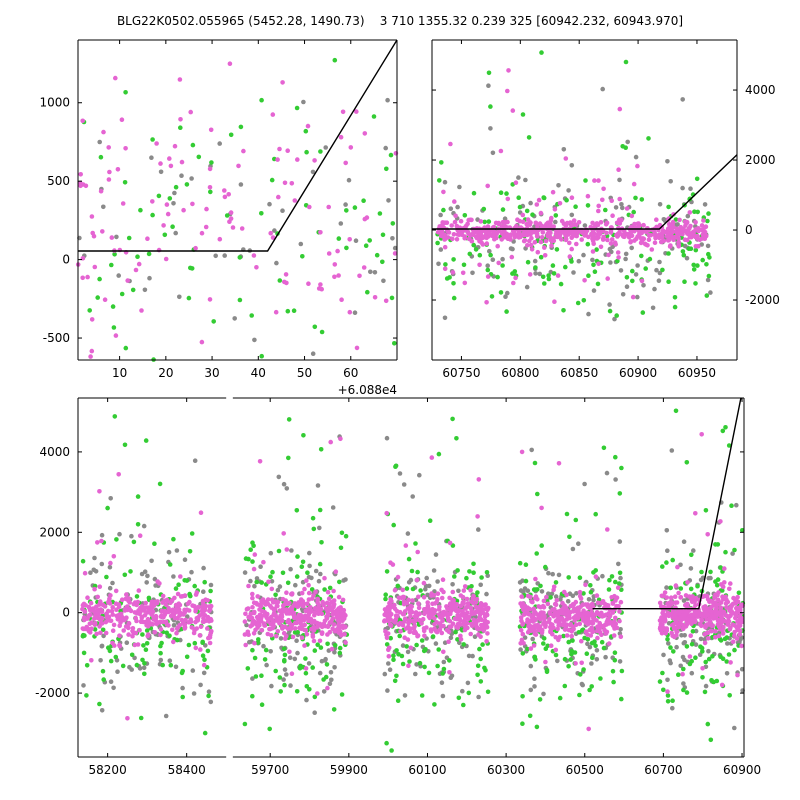 The height and width of the screenshot is (800, 800). Describe the element at coordinates (270, 770) in the screenshot. I see `x-tick-label: 59700` at that location.